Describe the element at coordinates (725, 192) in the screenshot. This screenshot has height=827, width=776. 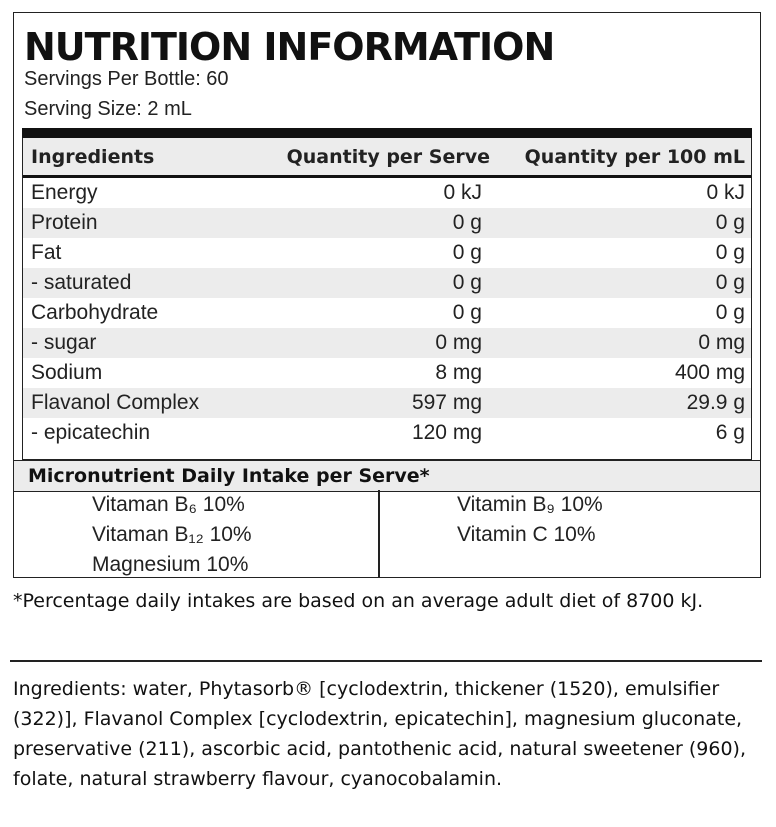
I see `row-per-100ml: 0 kJ` at that location.